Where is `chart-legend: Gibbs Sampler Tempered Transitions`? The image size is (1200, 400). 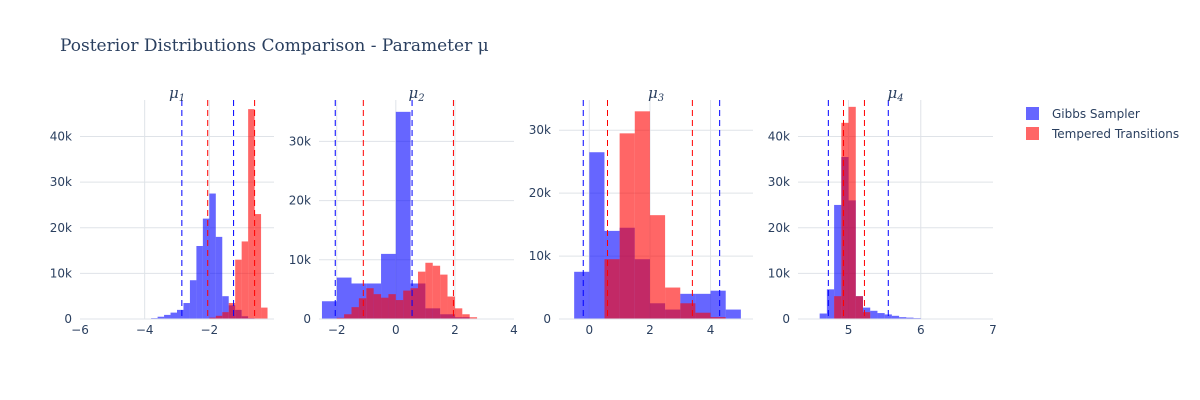
chart-legend: Gibbs Sampler Tempered Transitions is located at coordinates (1102, 124).